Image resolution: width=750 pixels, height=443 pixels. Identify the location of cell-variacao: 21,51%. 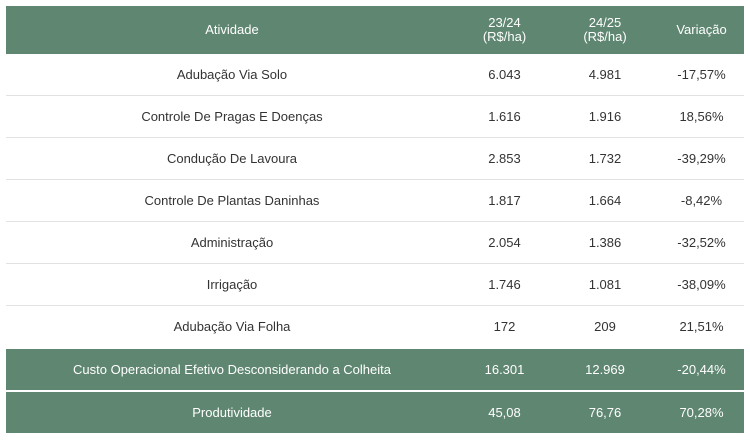
(701, 327).